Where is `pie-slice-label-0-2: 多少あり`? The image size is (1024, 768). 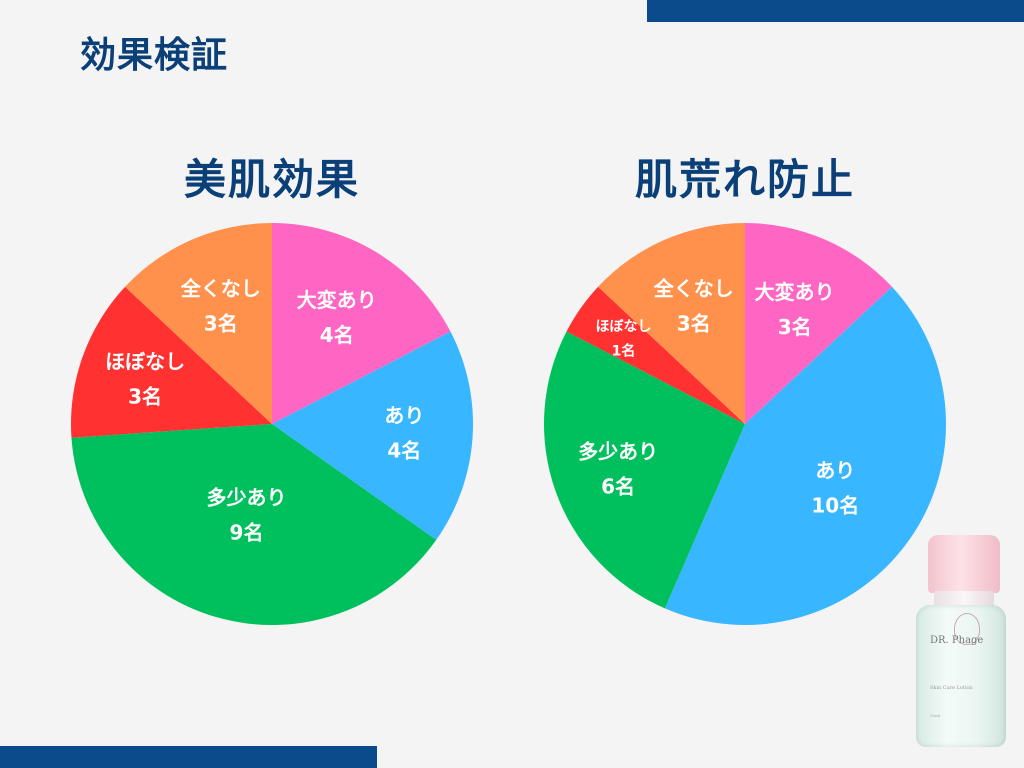
pie-slice-label-0-2: 多少あり is located at coordinates (247, 497).